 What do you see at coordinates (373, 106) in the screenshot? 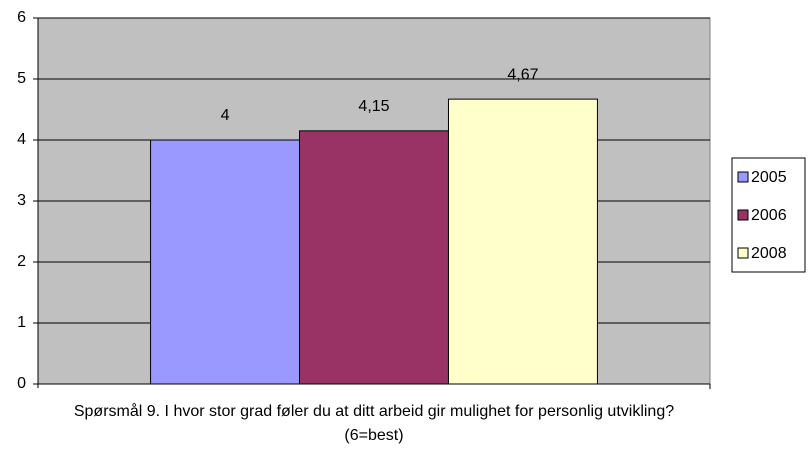
I see `data-label: 4,15` at bounding box center [373, 106].